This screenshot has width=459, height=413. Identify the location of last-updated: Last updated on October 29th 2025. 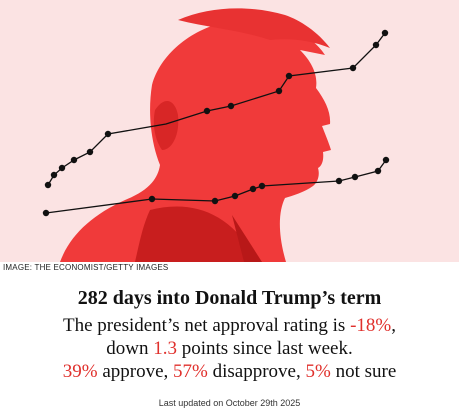
(229, 403).